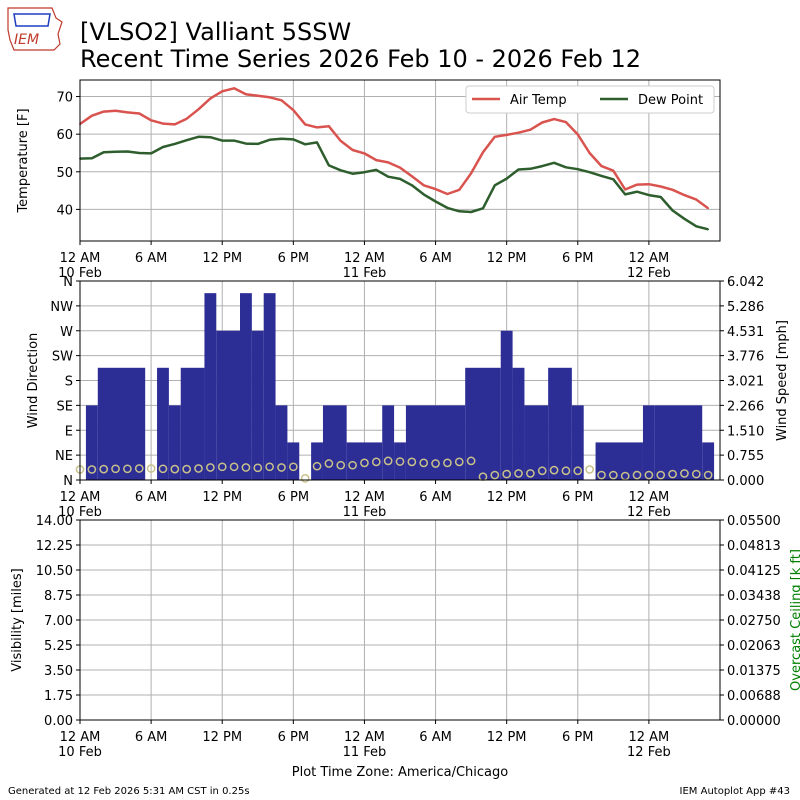 The width and height of the screenshot is (800, 800). Describe the element at coordinates (58, 671) in the screenshot. I see `visibility-tick-label: 3.50` at that location.